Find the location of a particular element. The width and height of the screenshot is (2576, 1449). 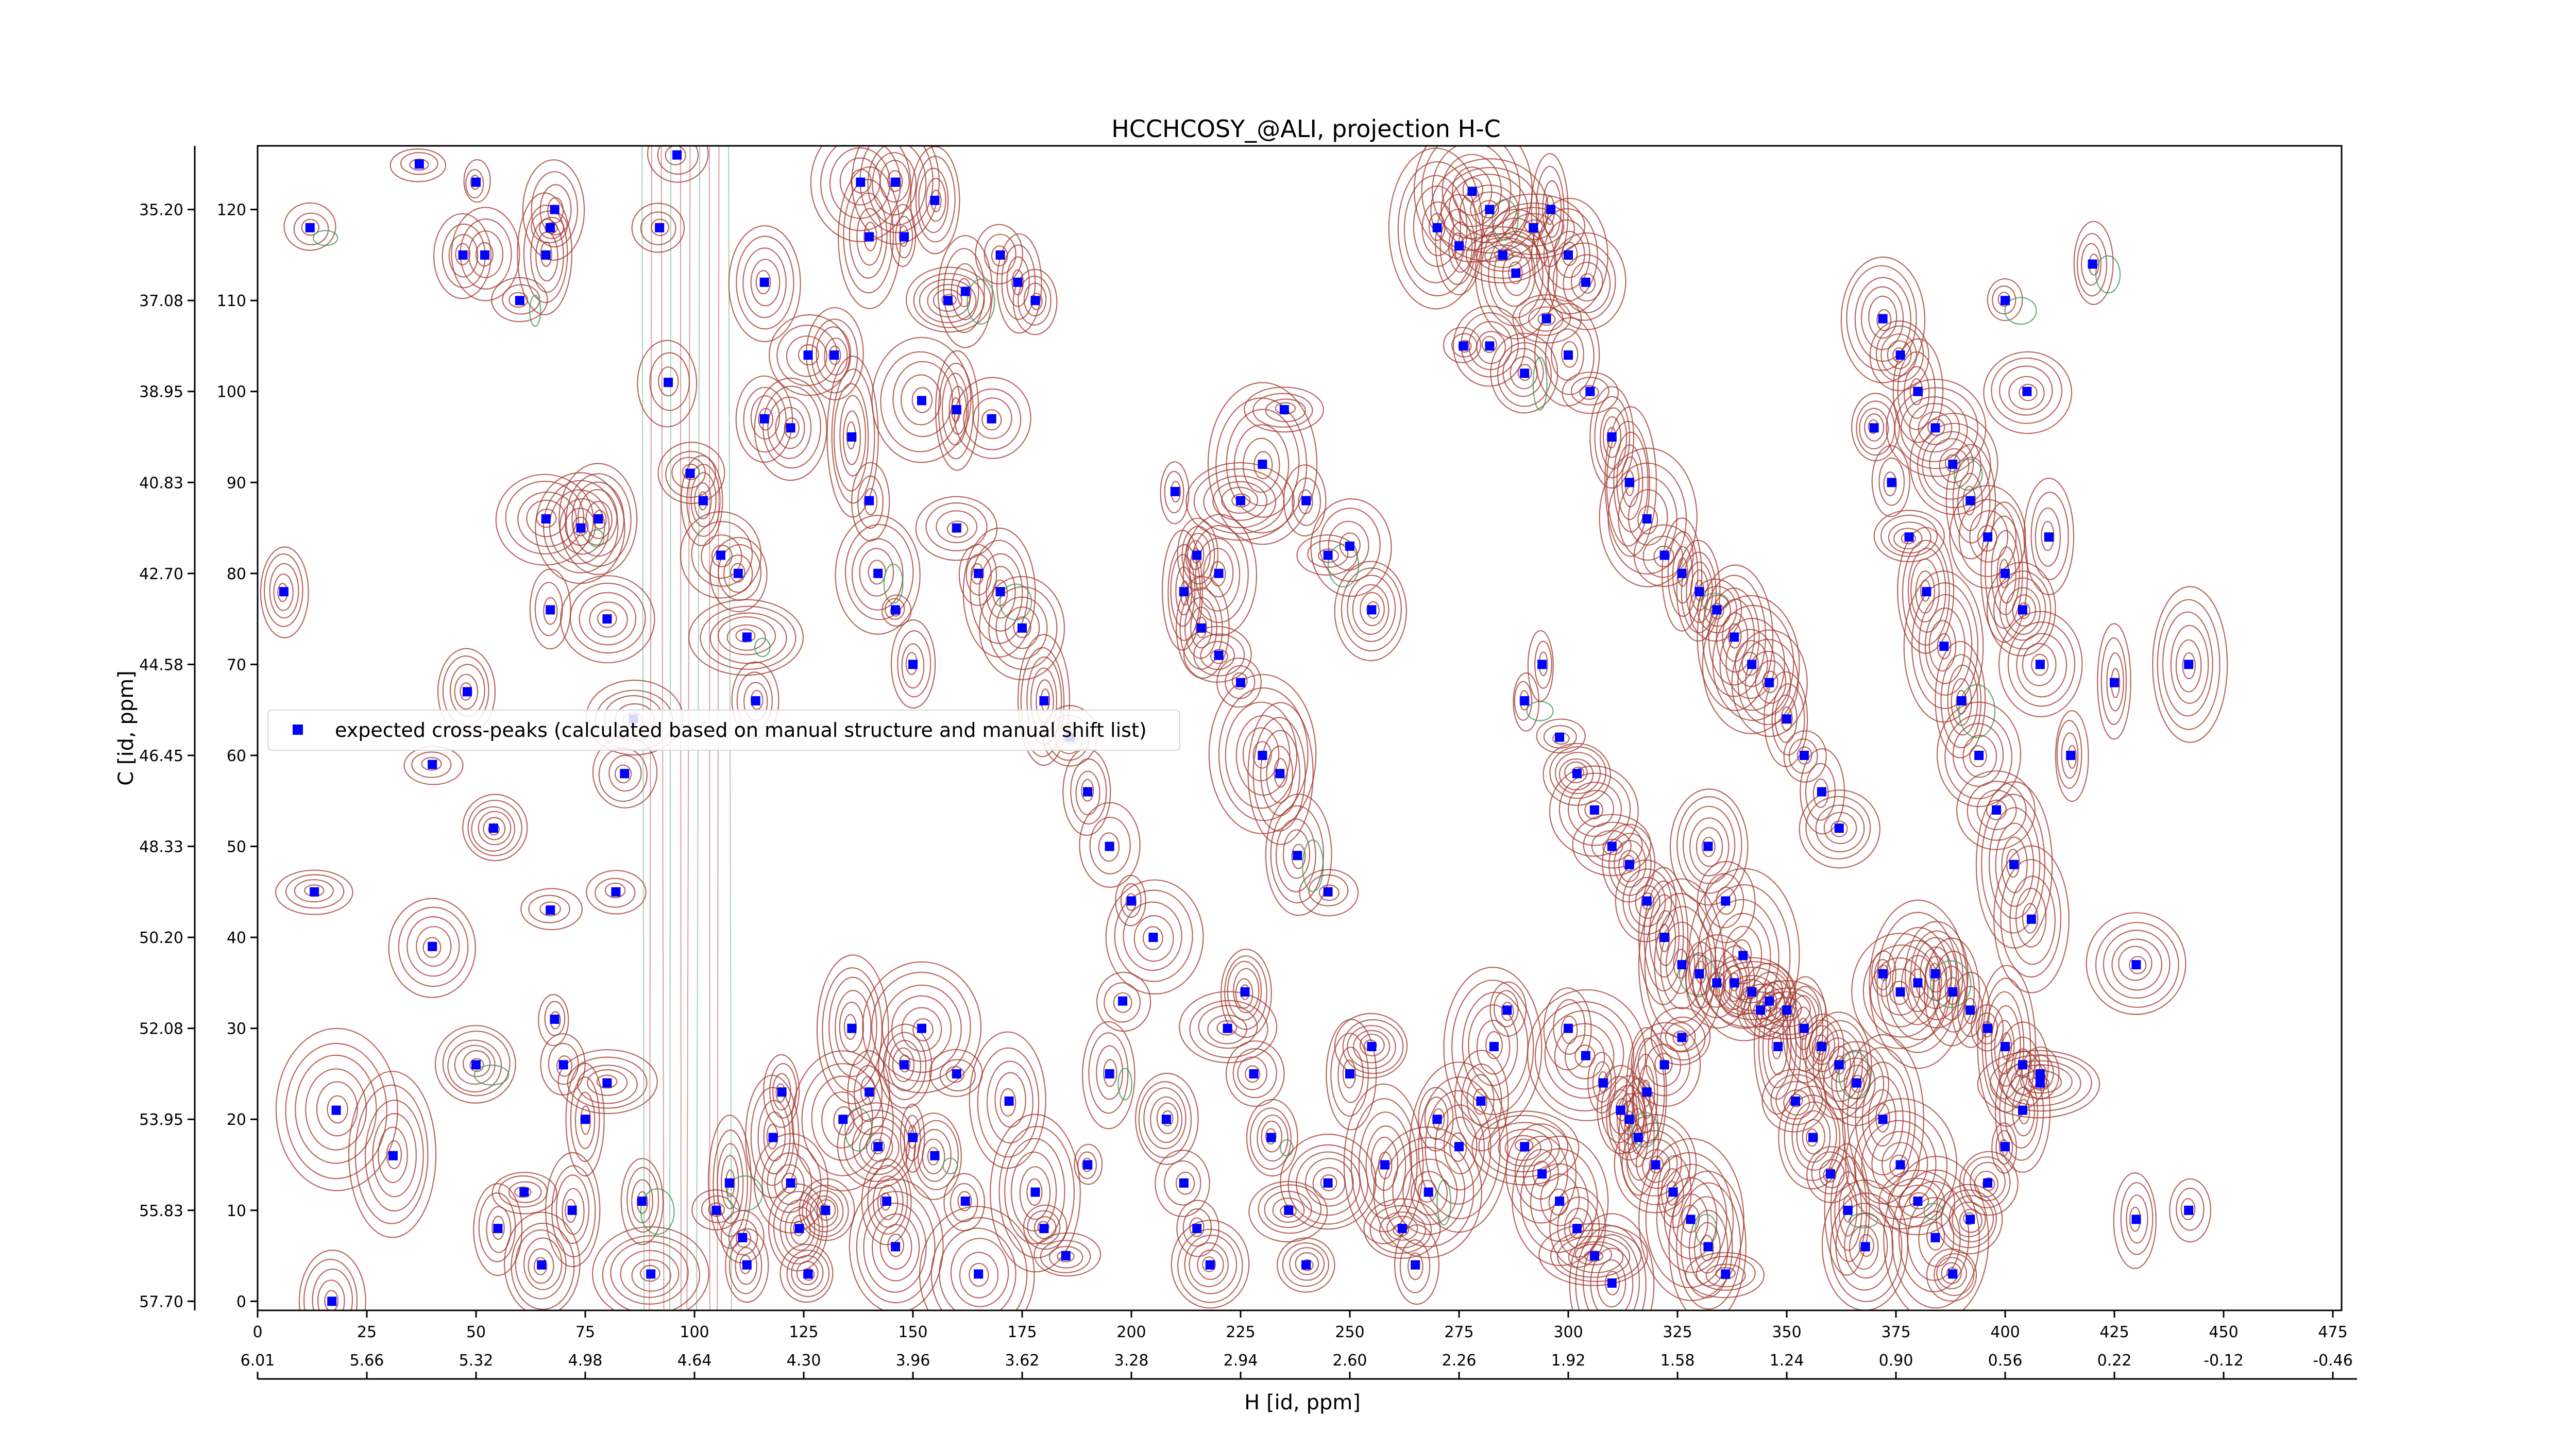

x-ppm-tick-label: 0.90 is located at coordinates (1896, 1361).